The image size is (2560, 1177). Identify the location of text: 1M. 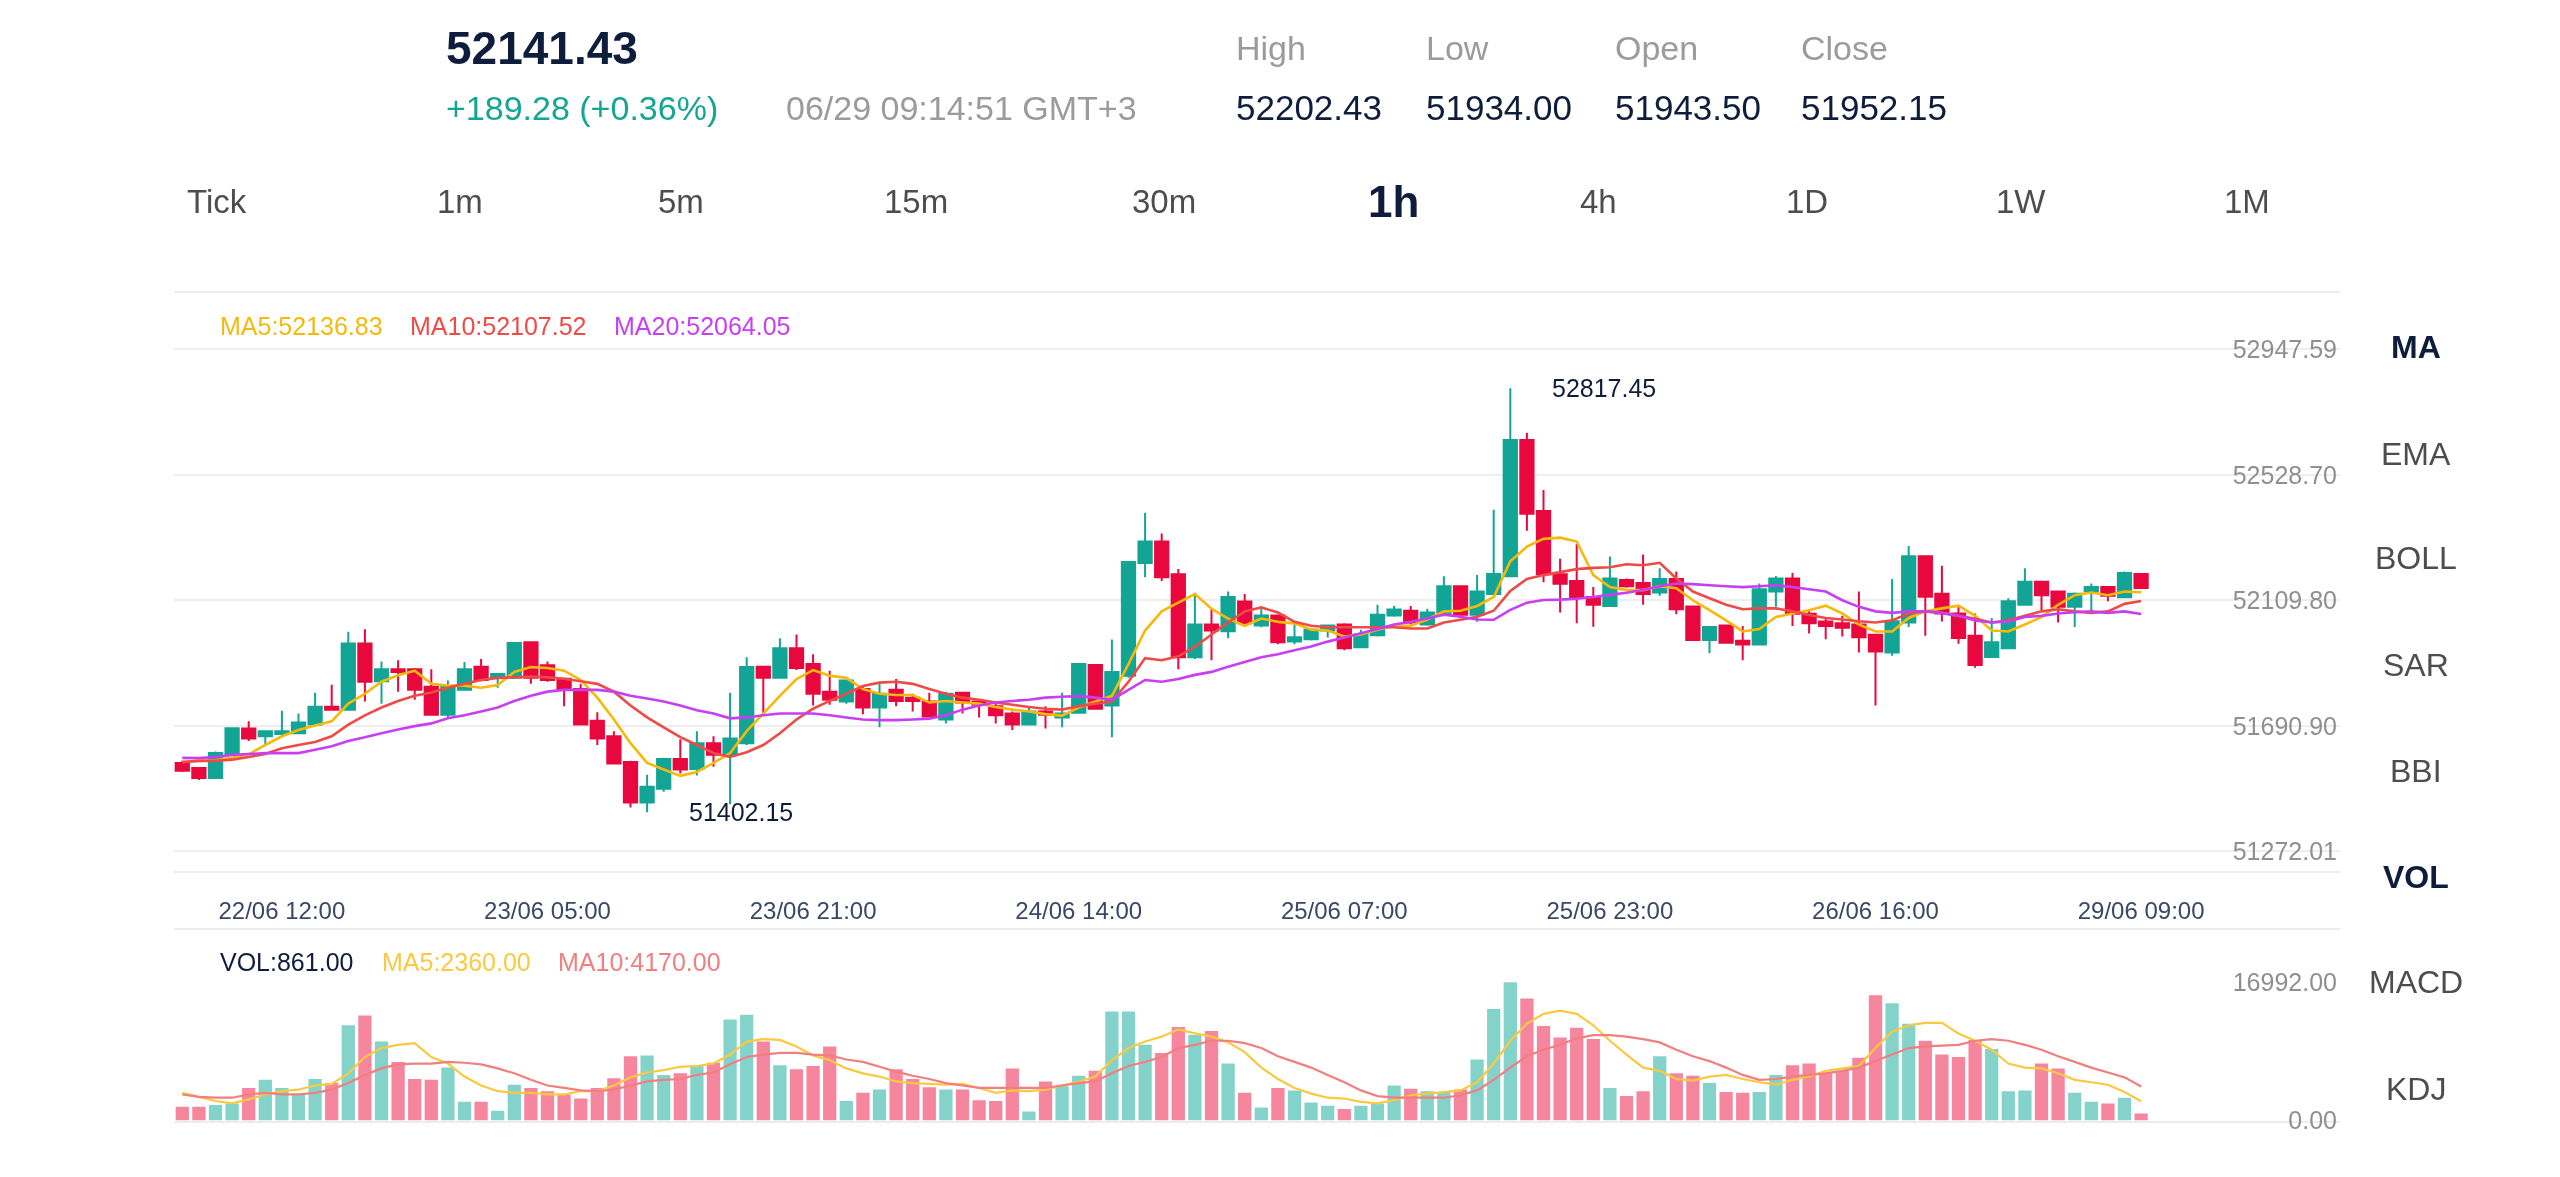
(2247, 201).